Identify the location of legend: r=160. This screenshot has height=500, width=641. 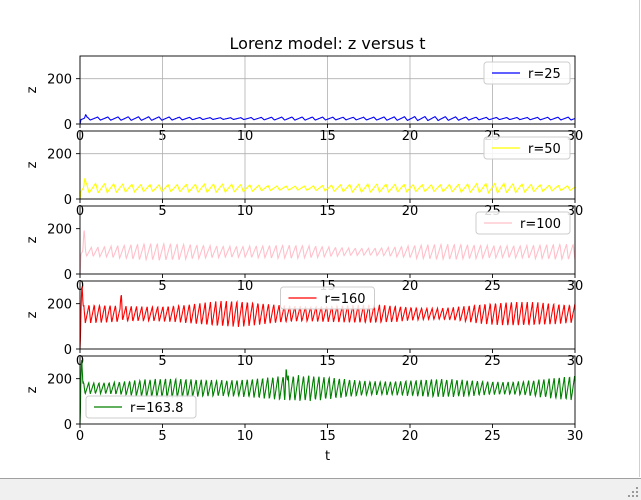
(327, 298).